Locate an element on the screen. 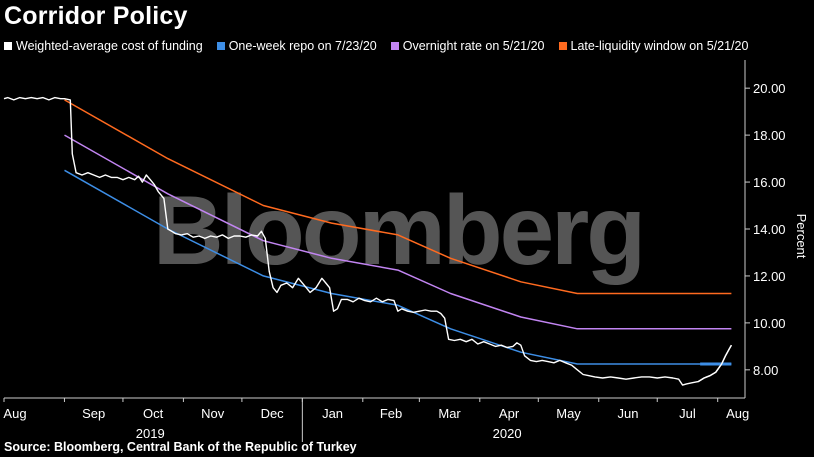  y-tick-label: 8.00 is located at coordinates (765, 370).